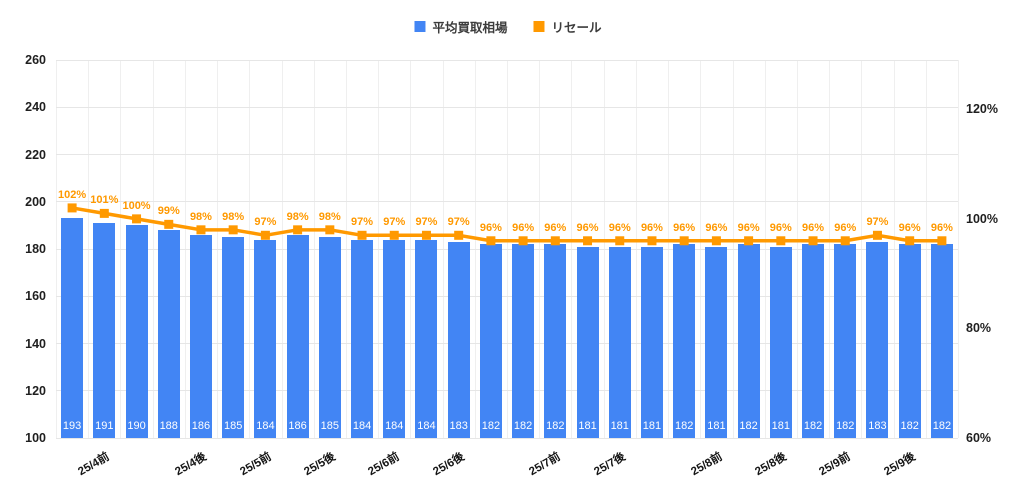 The width and height of the screenshot is (1024, 496). What do you see at coordinates (168, 426) in the screenshot?
I see `bar-value-label: 188` at bounding box center [168, 426].